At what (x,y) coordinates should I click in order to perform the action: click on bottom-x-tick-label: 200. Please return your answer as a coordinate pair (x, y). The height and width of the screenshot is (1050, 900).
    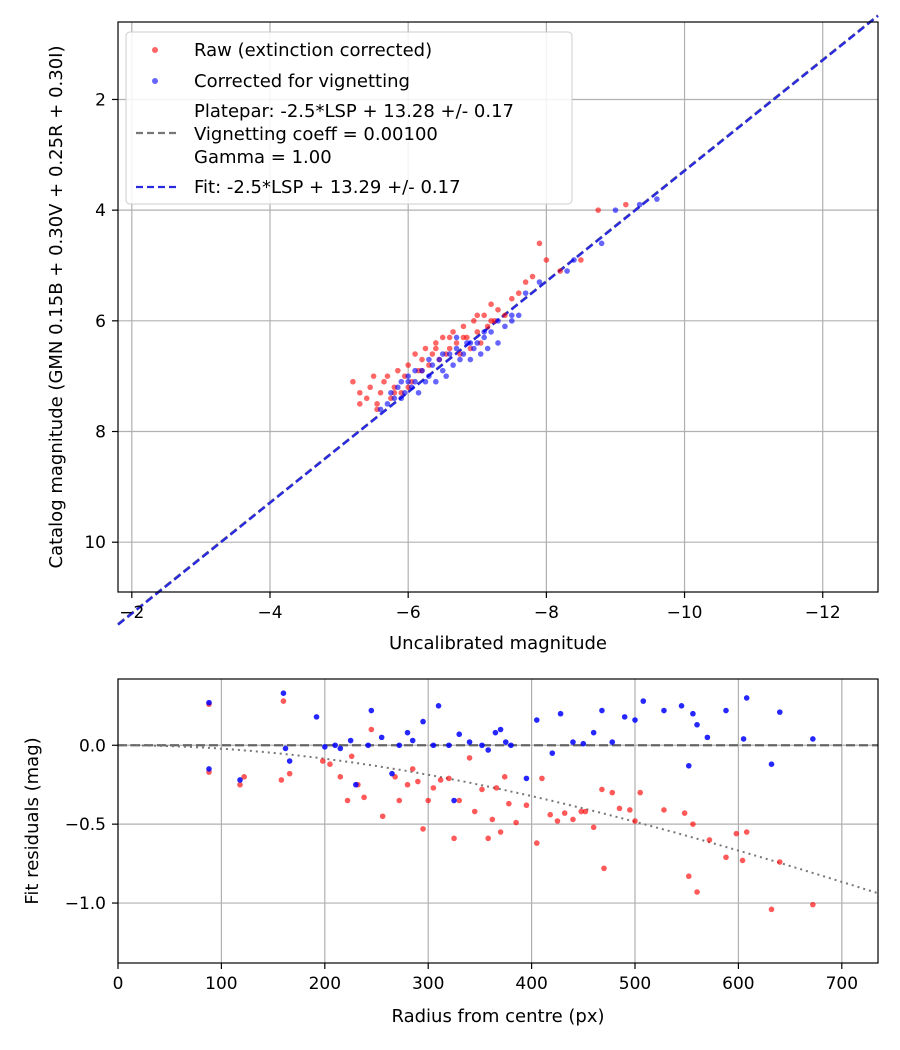
    Looking at the image, I should click on (325, 984).